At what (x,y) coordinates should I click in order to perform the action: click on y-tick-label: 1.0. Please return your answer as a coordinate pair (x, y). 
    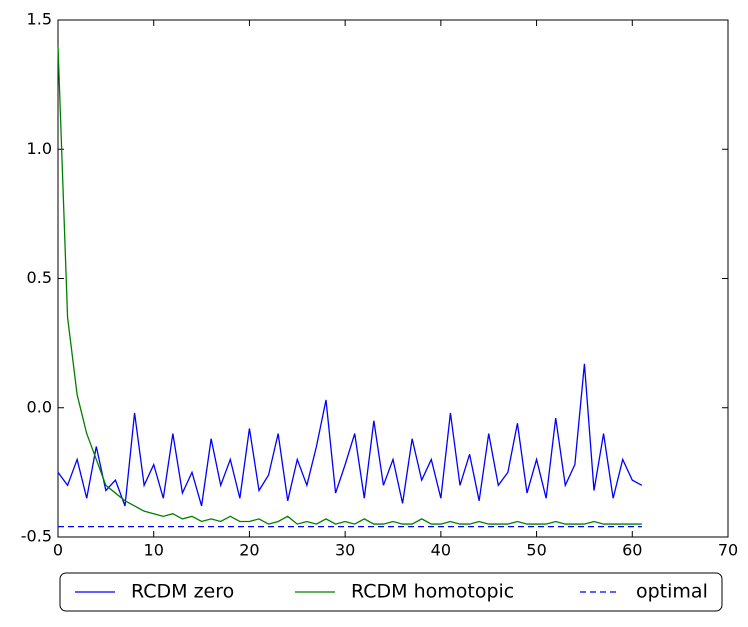
    Looking at the image, I should click on (39, 148).